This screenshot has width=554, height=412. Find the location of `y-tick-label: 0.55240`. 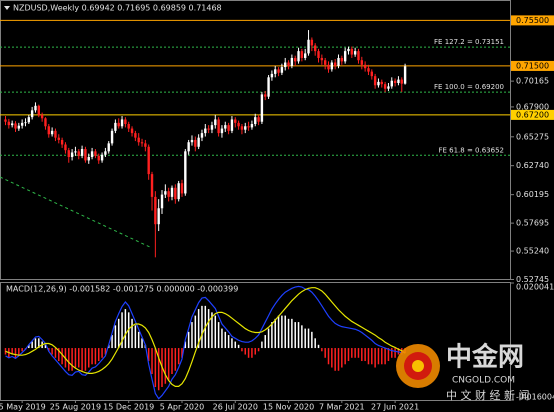

y-tick-label: 0.55240 is located at coordinates (532, 251).